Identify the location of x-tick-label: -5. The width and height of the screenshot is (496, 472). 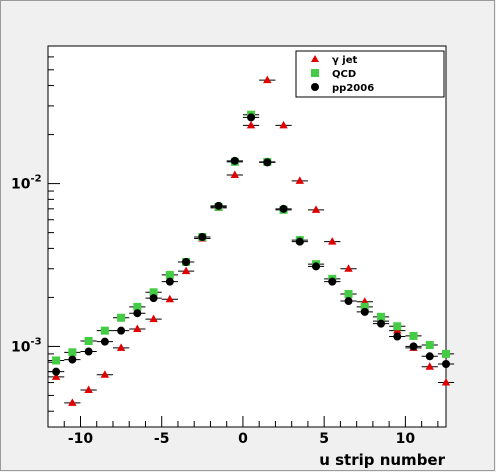
(162, 439).